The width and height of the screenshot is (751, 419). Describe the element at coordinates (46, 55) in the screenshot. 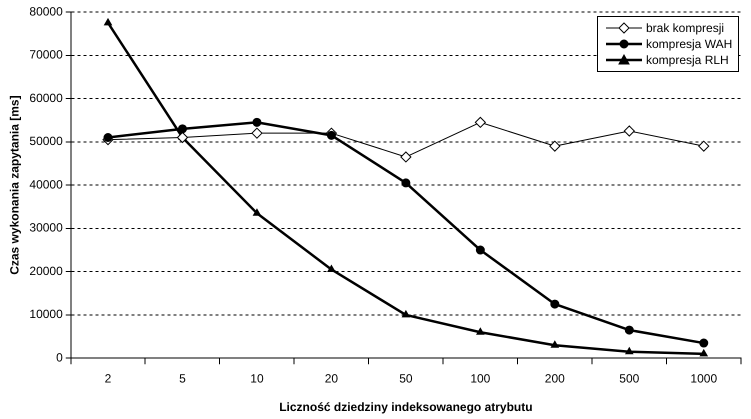

I see `y-tick-label: 70000` at that location.